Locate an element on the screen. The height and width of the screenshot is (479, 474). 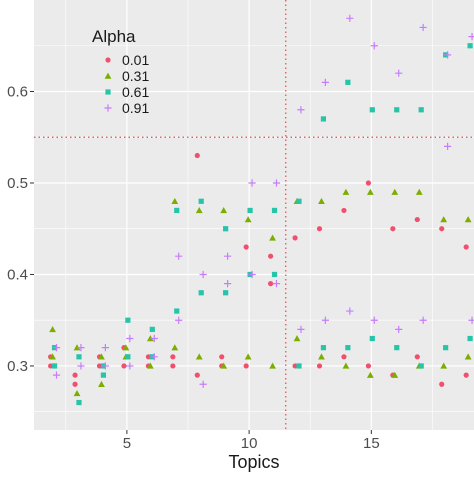
x-tick-label: 15 is located at coordinates (371, 443).